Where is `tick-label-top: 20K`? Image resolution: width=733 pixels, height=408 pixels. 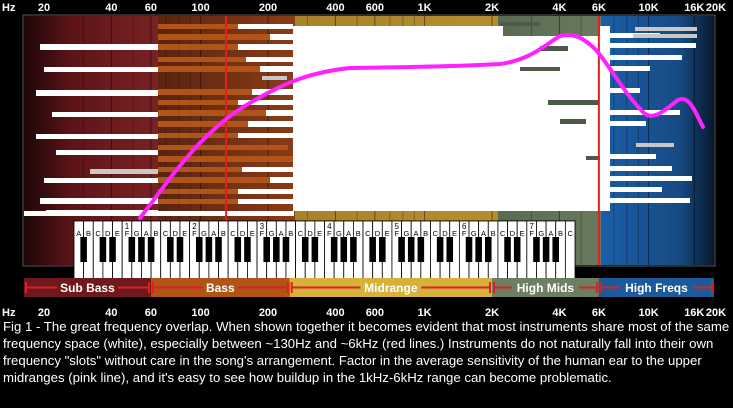
tick-label-top: 20K is located at coordinates (716, 8).